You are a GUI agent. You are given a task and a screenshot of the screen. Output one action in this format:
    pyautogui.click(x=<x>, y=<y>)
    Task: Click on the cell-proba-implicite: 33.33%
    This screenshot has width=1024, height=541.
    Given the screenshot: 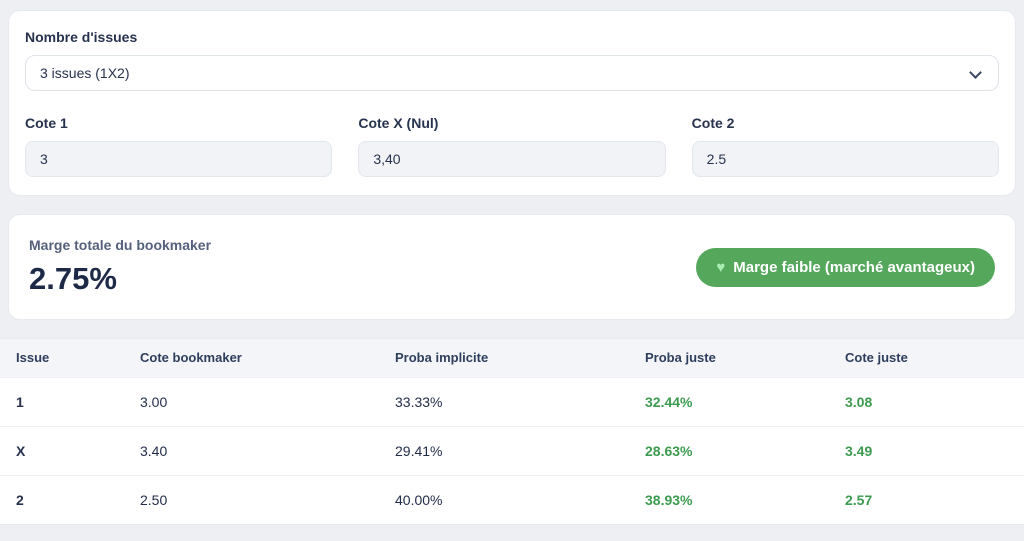 What is the action you would take?
    pyautogui.click(x=504, y=401)
    